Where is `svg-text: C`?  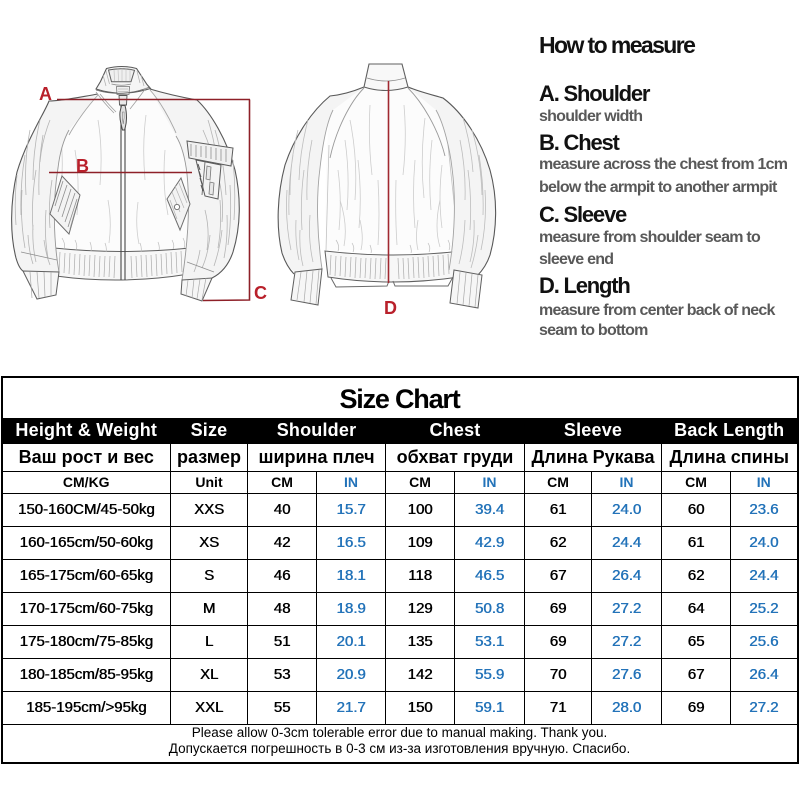
svg-text: C is located at coordinates (260, 293).